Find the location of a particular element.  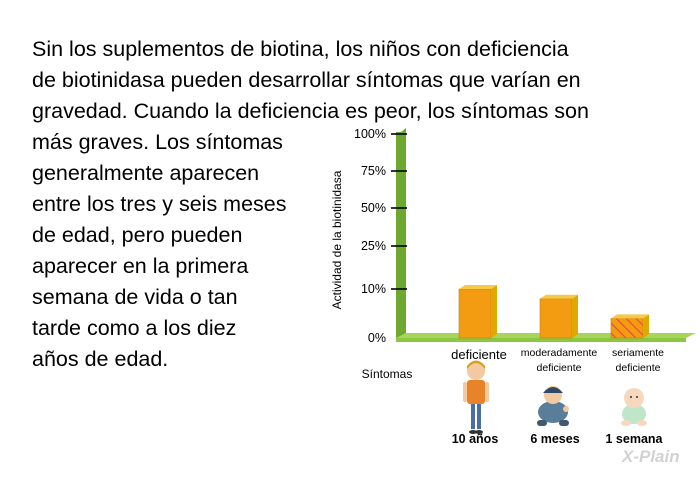

torso is located at coordinates (476, 392).